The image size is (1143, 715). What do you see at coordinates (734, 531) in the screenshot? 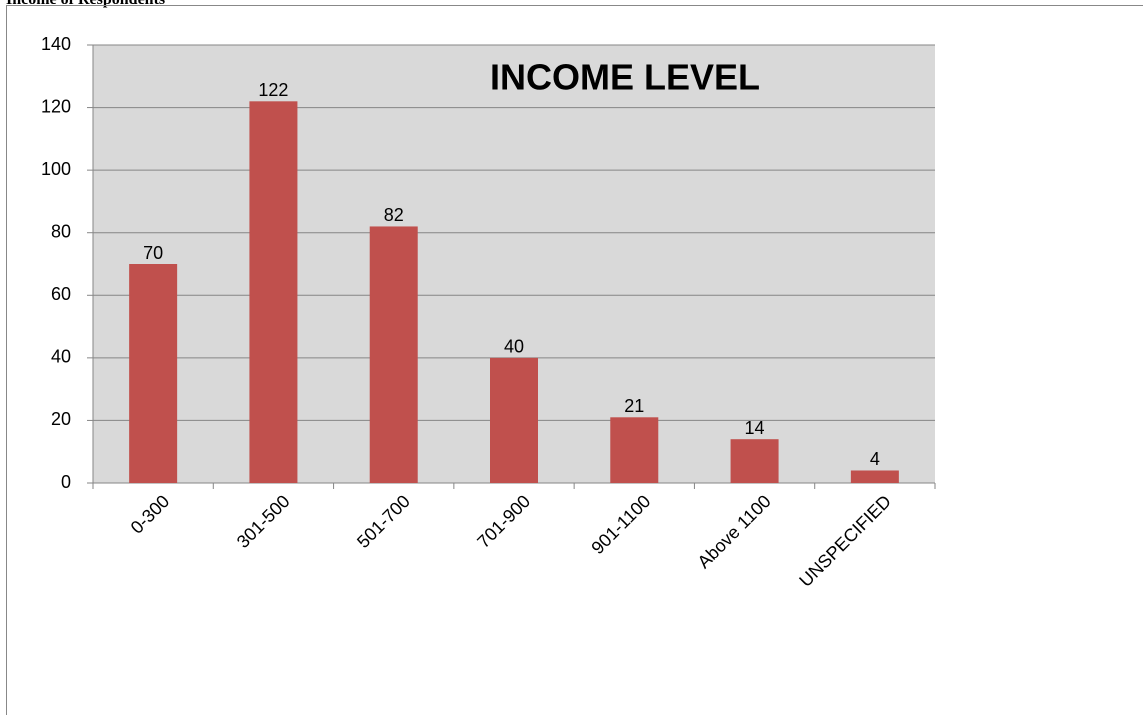
I see `x-tick-label: Above 1100` at bounding box center [734, 531].